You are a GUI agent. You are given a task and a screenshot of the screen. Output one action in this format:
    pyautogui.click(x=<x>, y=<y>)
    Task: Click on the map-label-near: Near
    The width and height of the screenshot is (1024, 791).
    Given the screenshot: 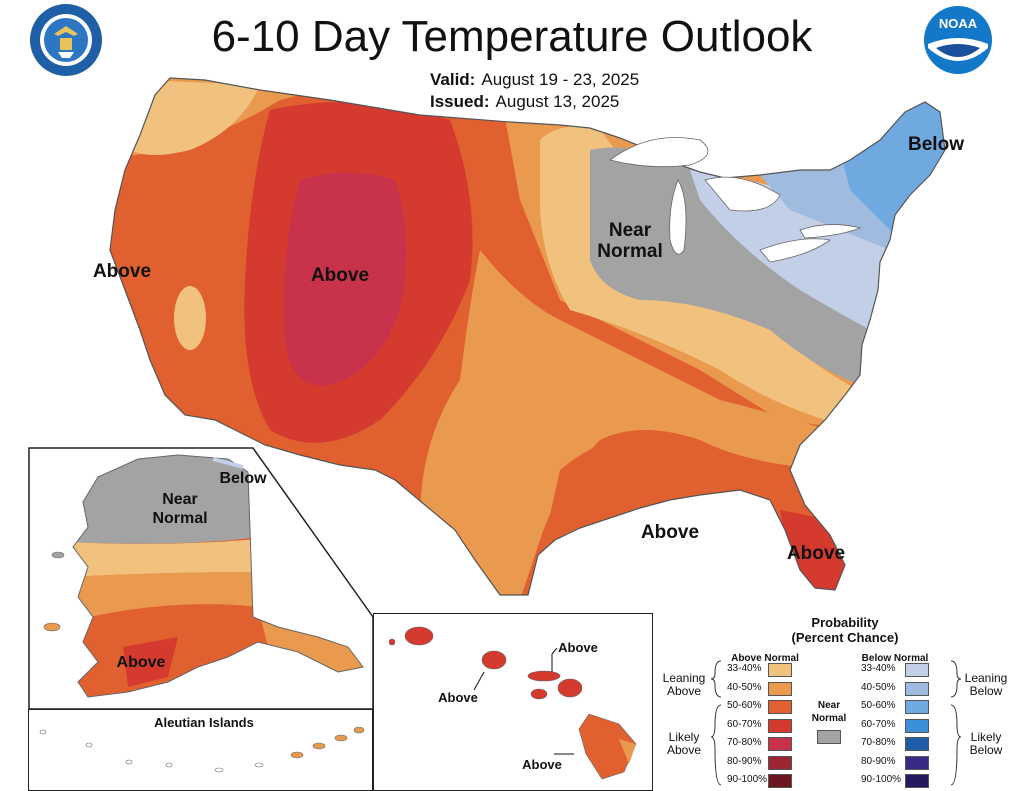 What is the action you would take?
    pyautogui.click(x=630, y=230)
    